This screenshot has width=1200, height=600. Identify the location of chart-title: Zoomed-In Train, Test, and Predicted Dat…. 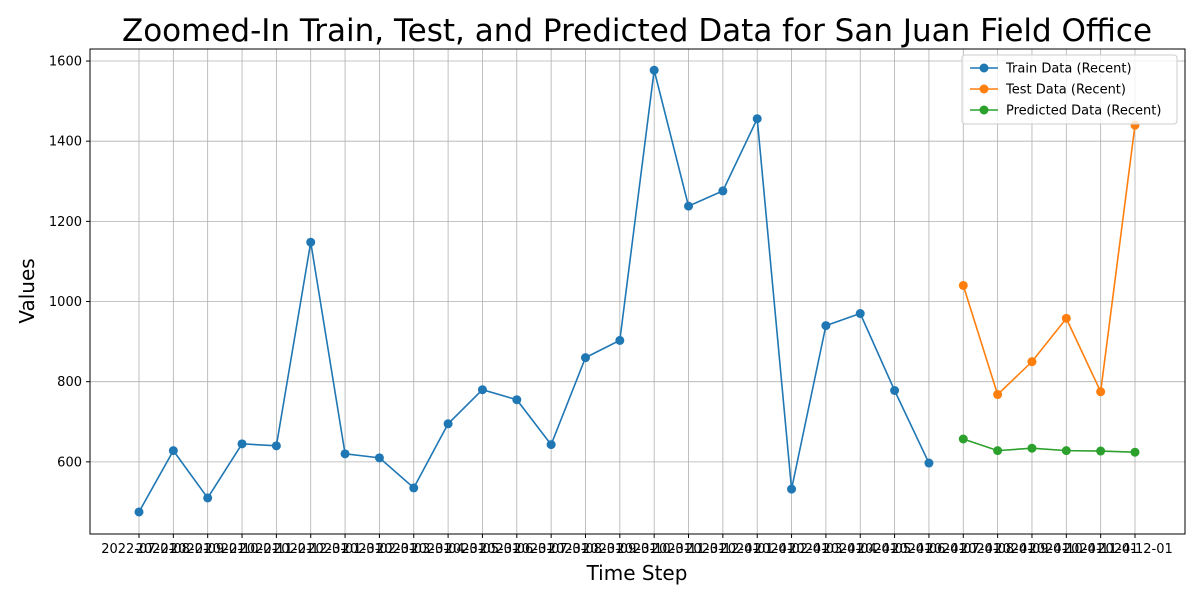
(637, 31).